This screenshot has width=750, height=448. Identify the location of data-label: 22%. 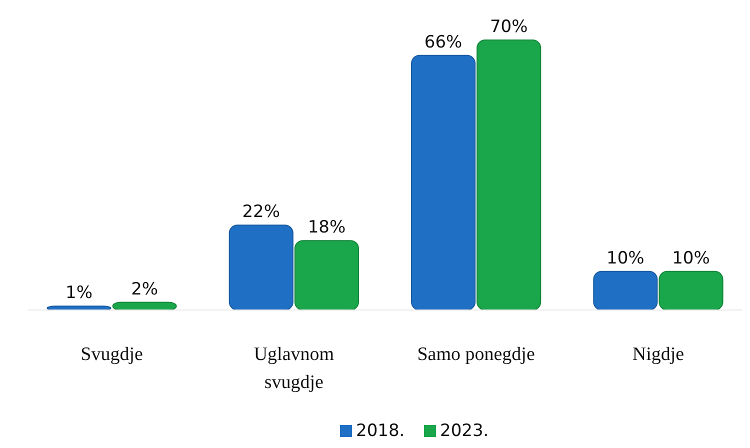
(261, 212).